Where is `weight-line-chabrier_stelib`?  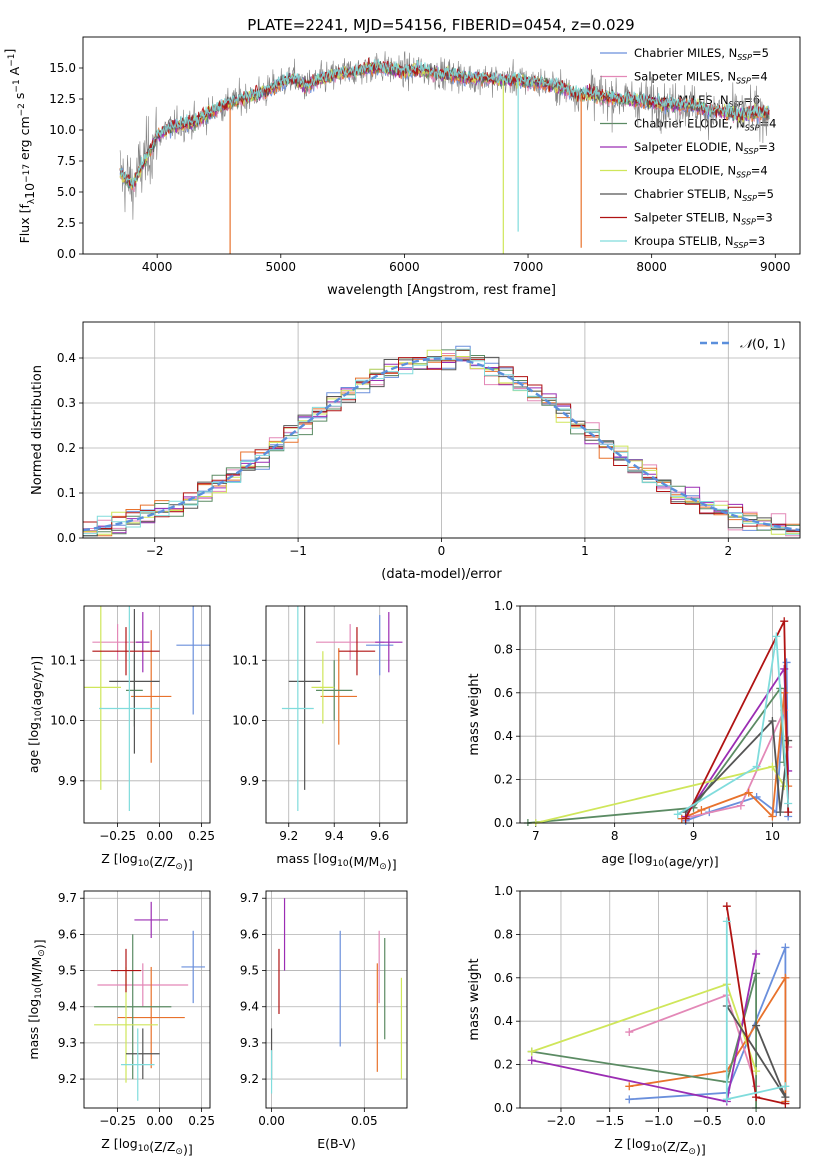 weight-line-chabrier_stelib is located at coordinates (737, 765).